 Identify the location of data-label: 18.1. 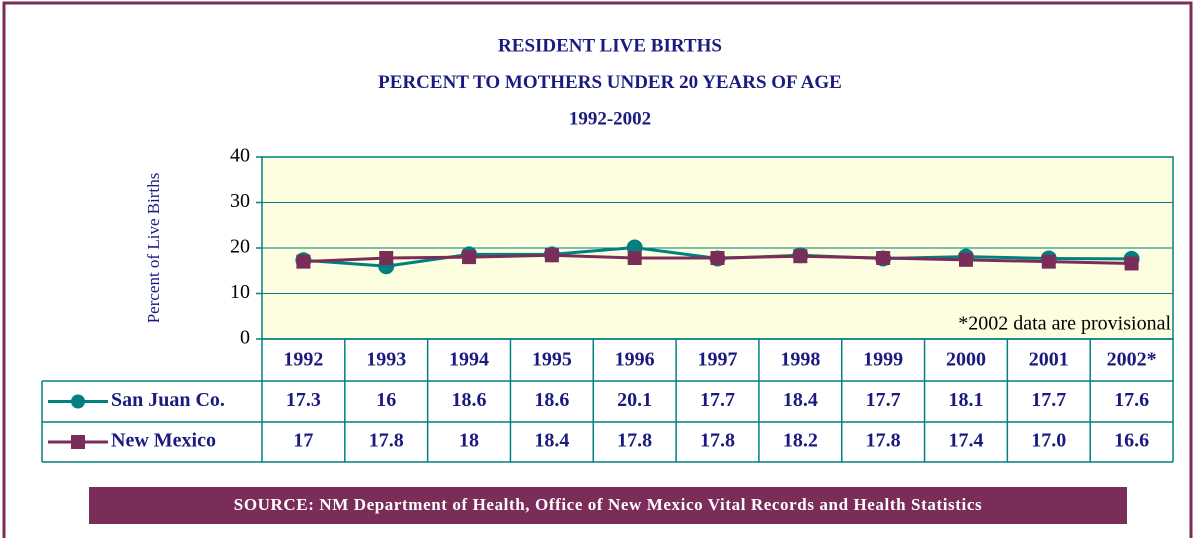
(965, 400).